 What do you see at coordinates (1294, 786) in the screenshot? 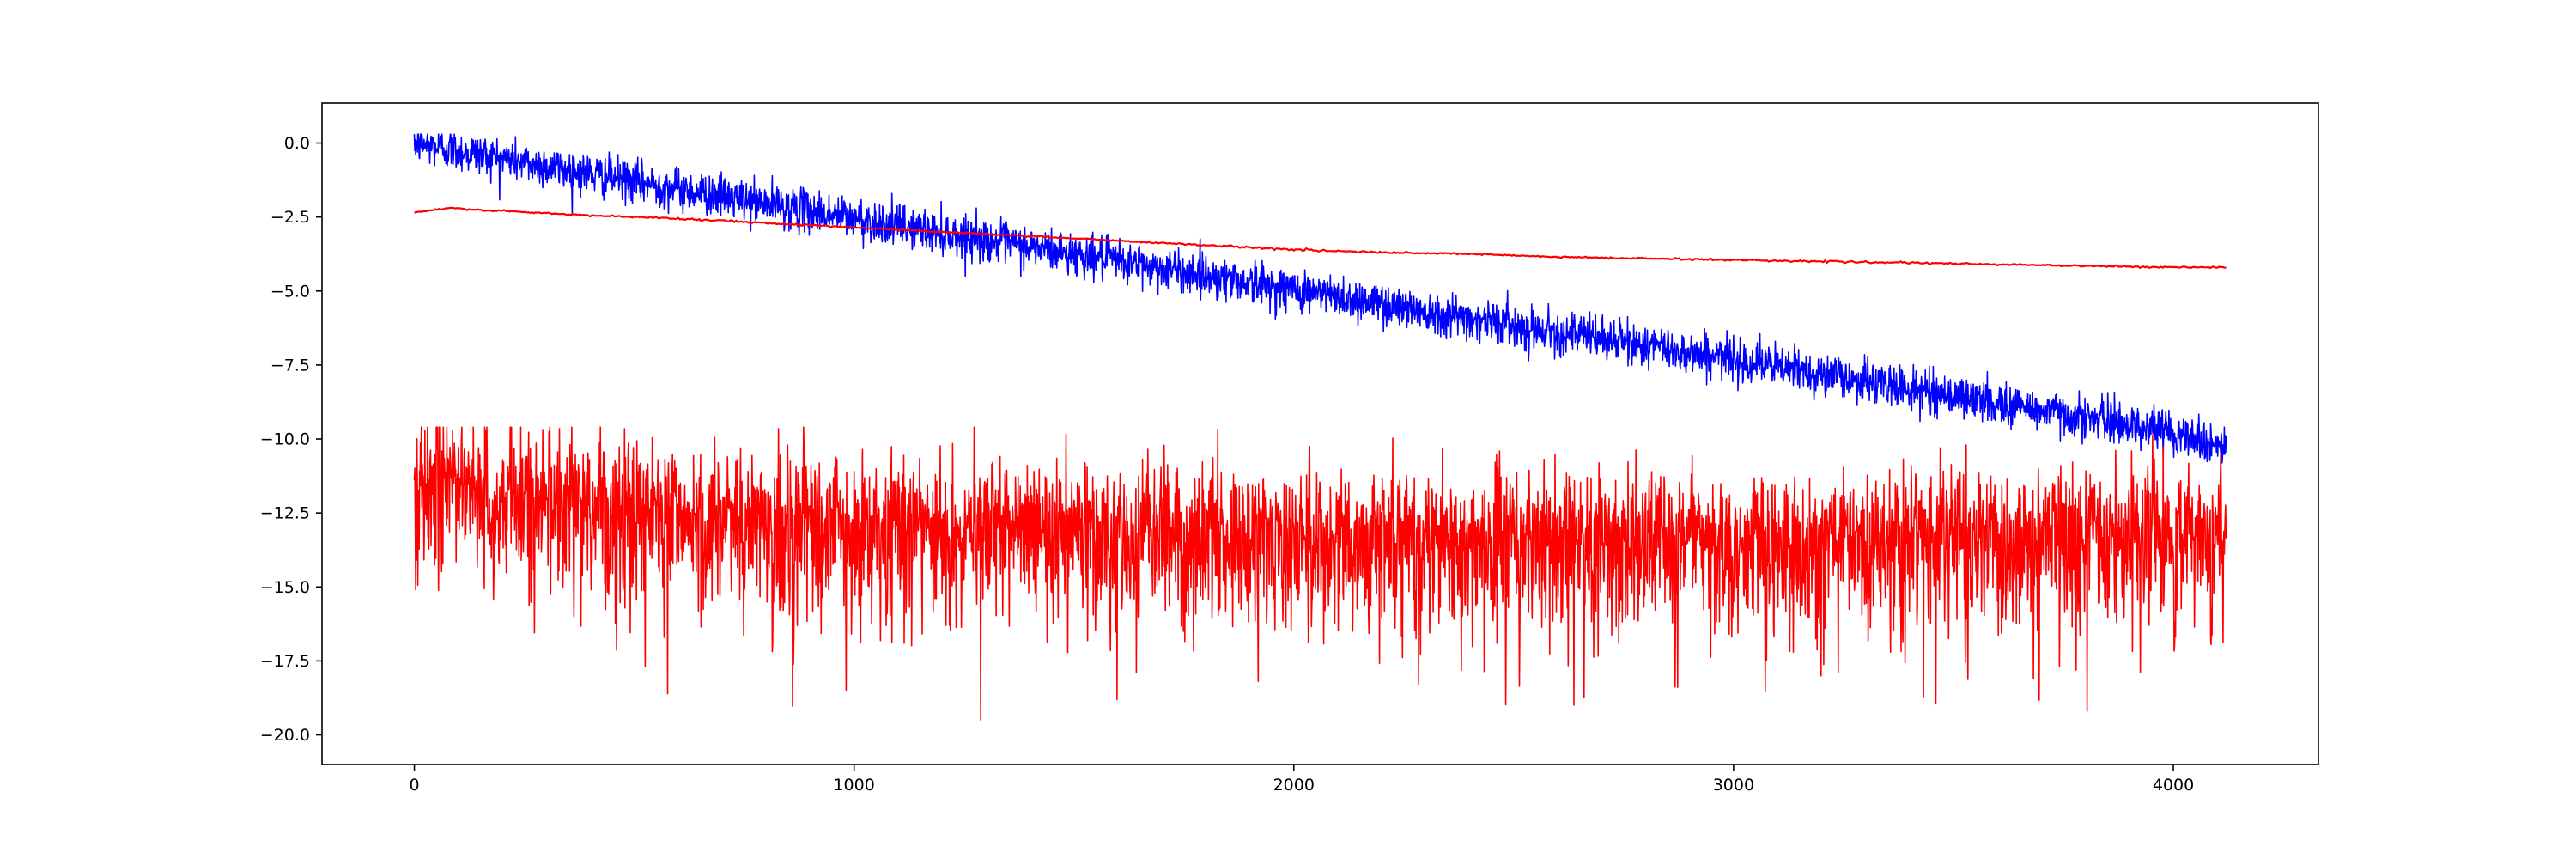
I see `x-tick-label: 2000` at bounding box center [1294, 786].